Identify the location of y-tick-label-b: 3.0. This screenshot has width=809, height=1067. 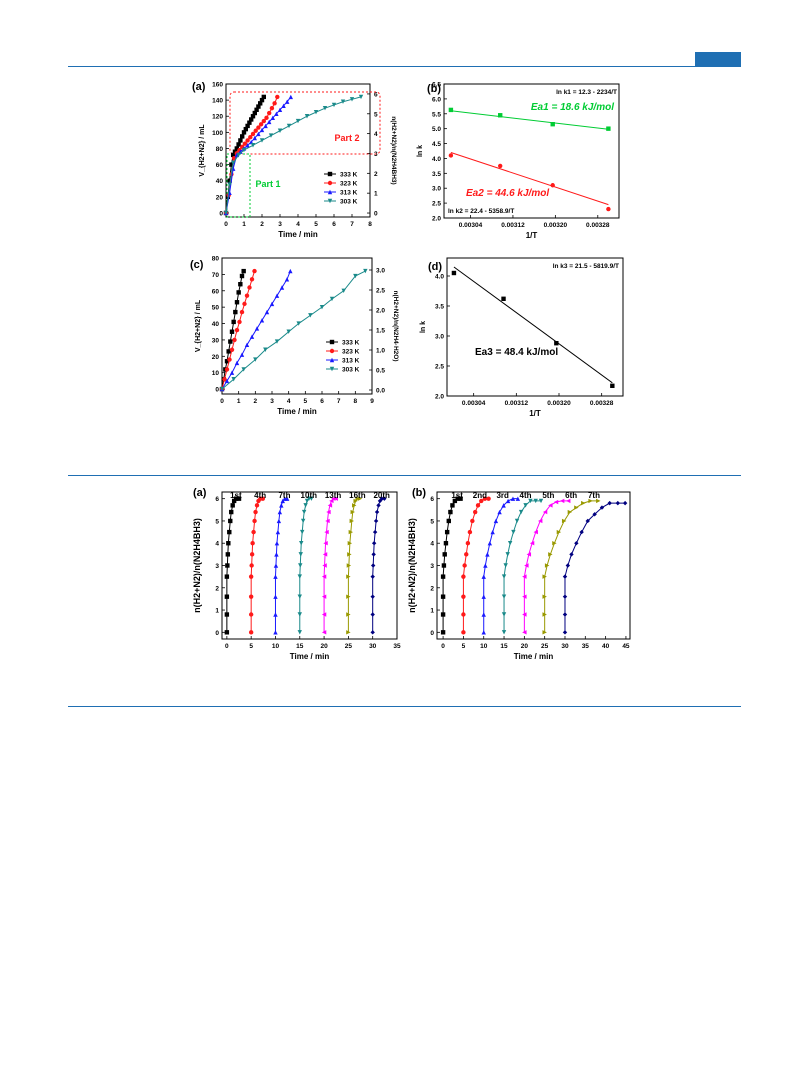
(436, 189).